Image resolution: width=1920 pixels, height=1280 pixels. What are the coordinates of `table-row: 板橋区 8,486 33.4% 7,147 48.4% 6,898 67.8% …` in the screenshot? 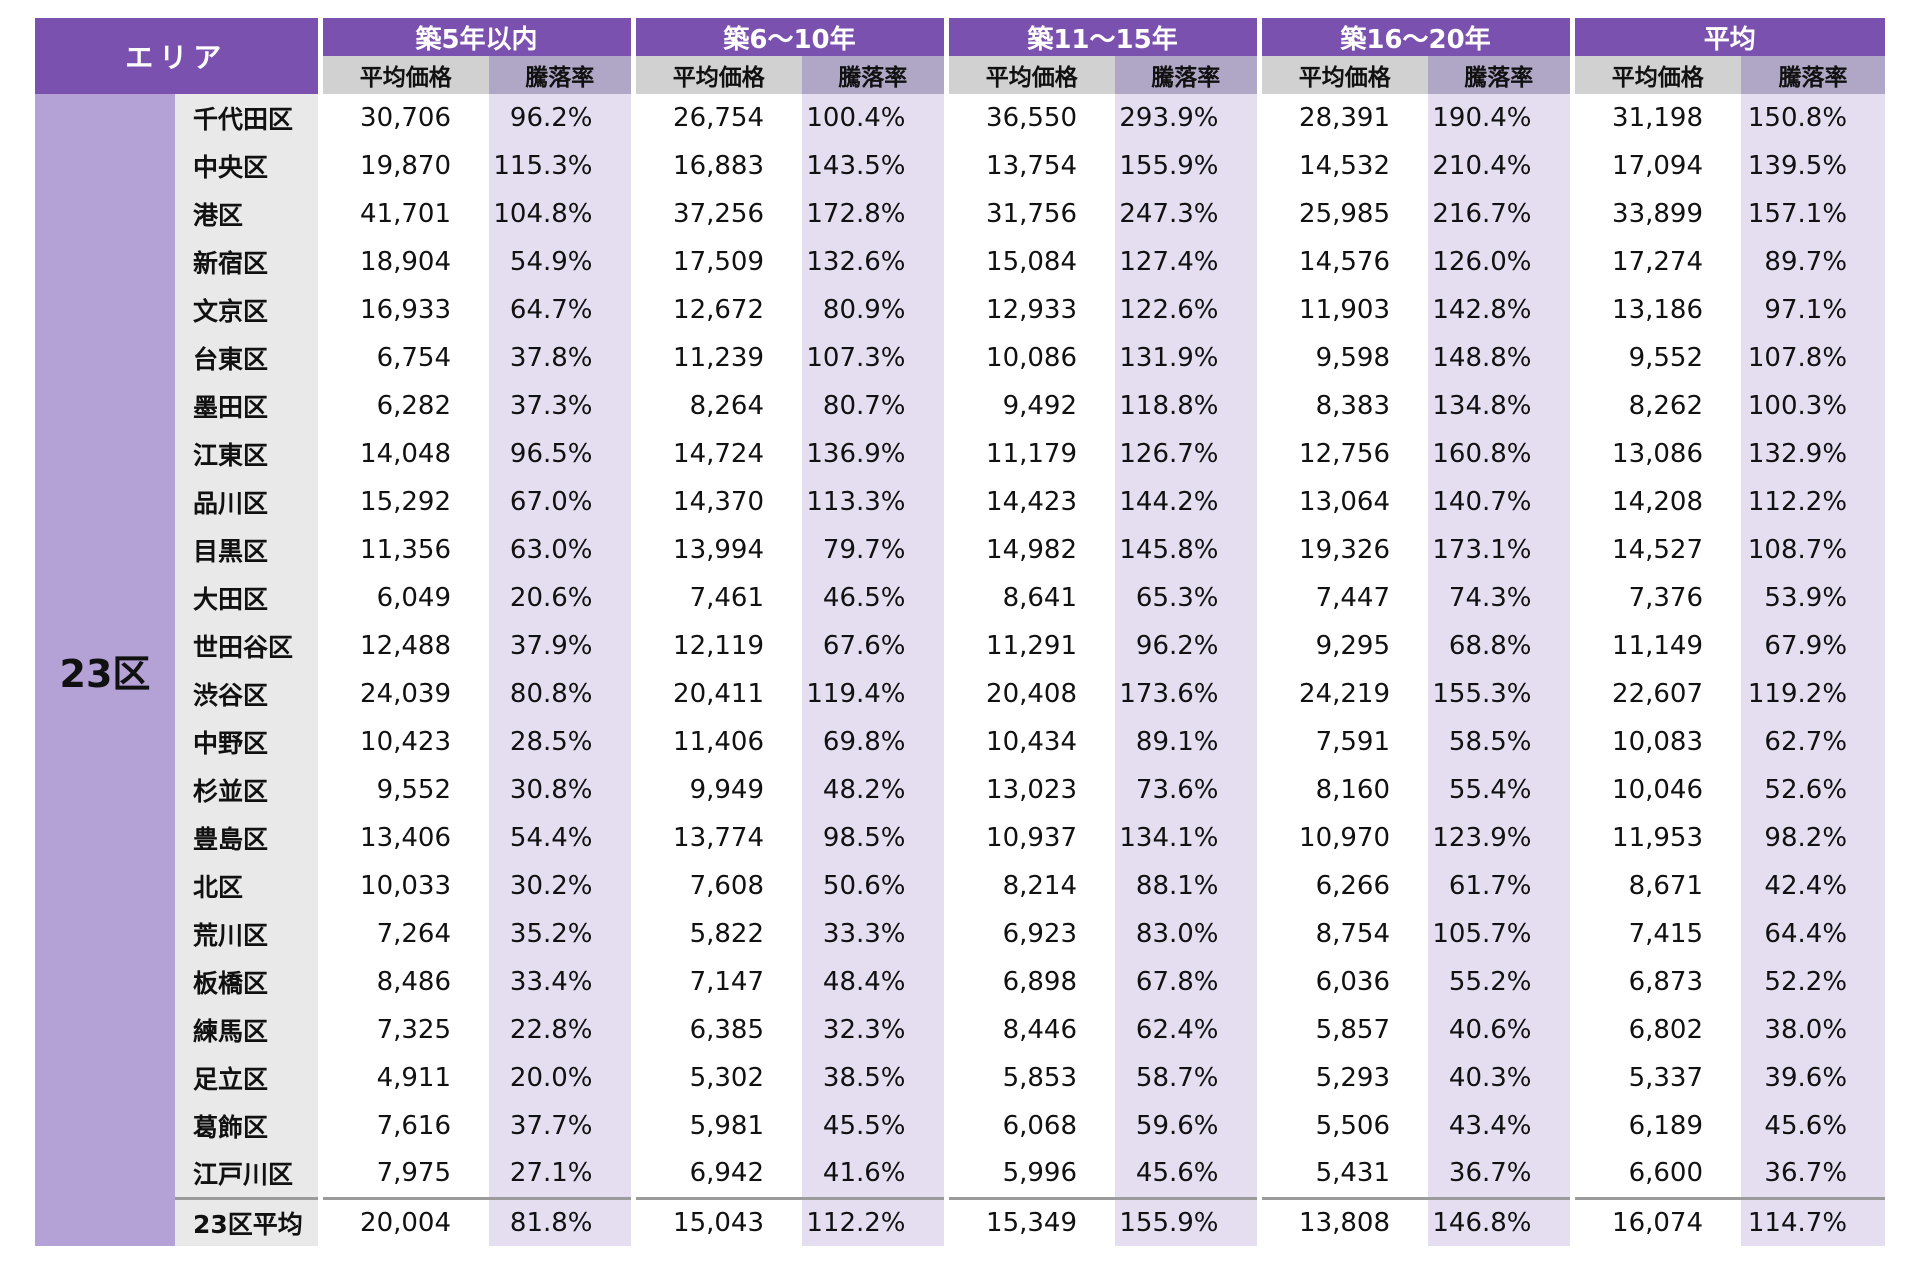 It's located at (960, 982).